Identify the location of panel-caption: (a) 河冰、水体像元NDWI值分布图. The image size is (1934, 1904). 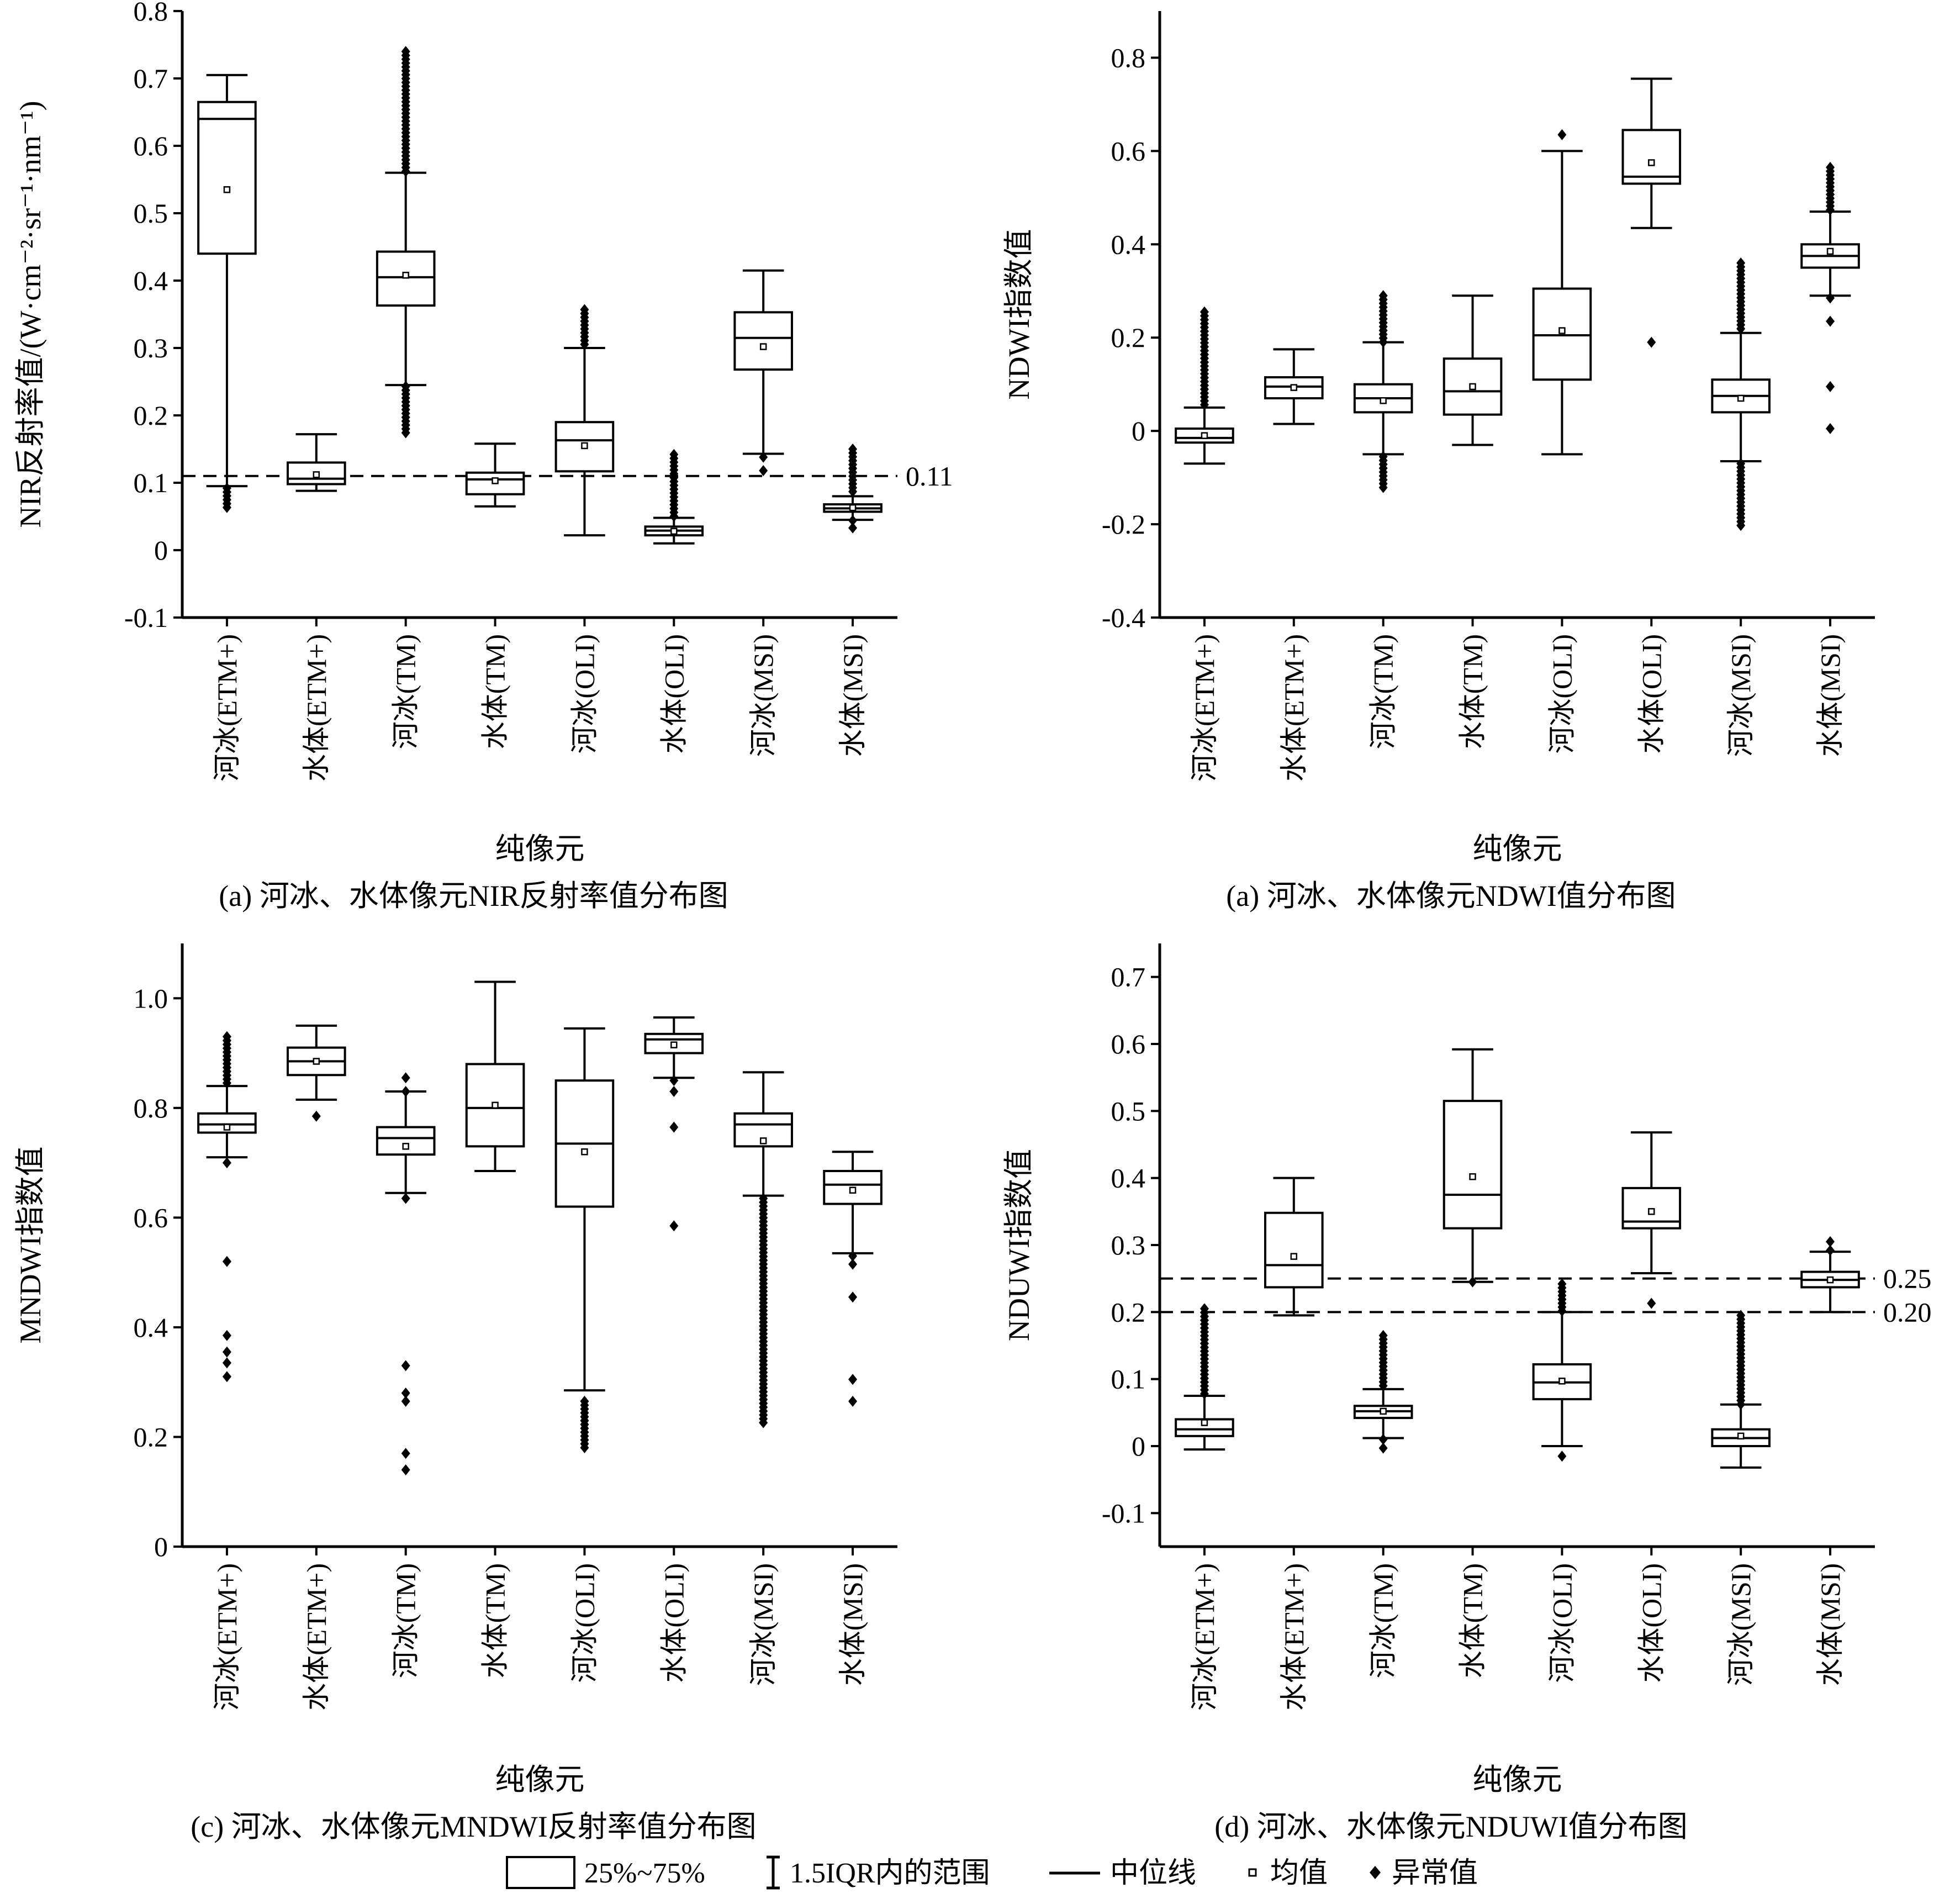
(1451, 896).